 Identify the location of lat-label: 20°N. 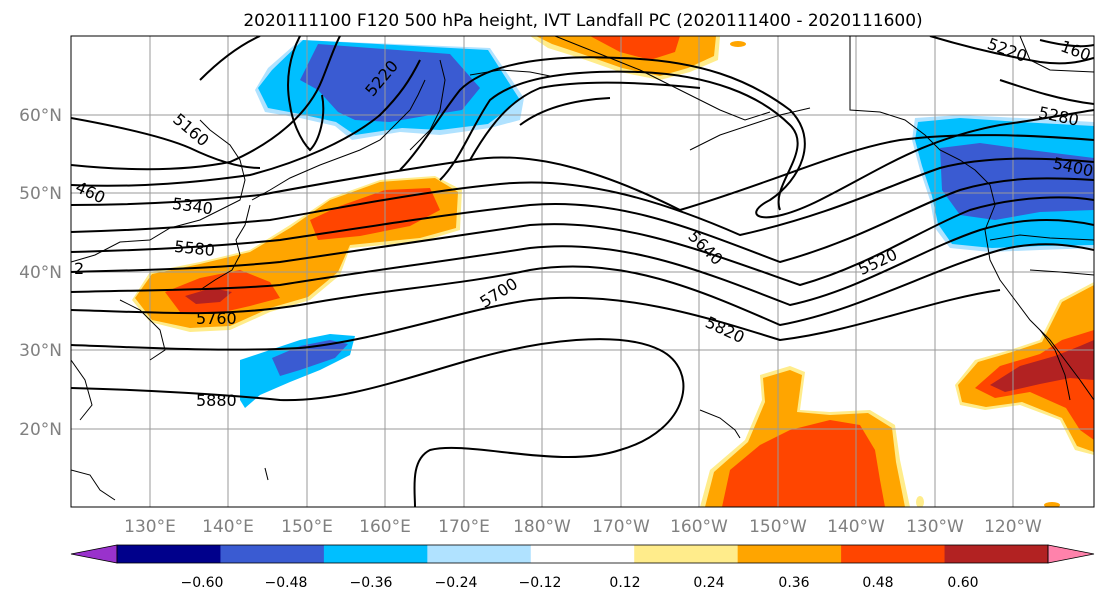
(40, 430).